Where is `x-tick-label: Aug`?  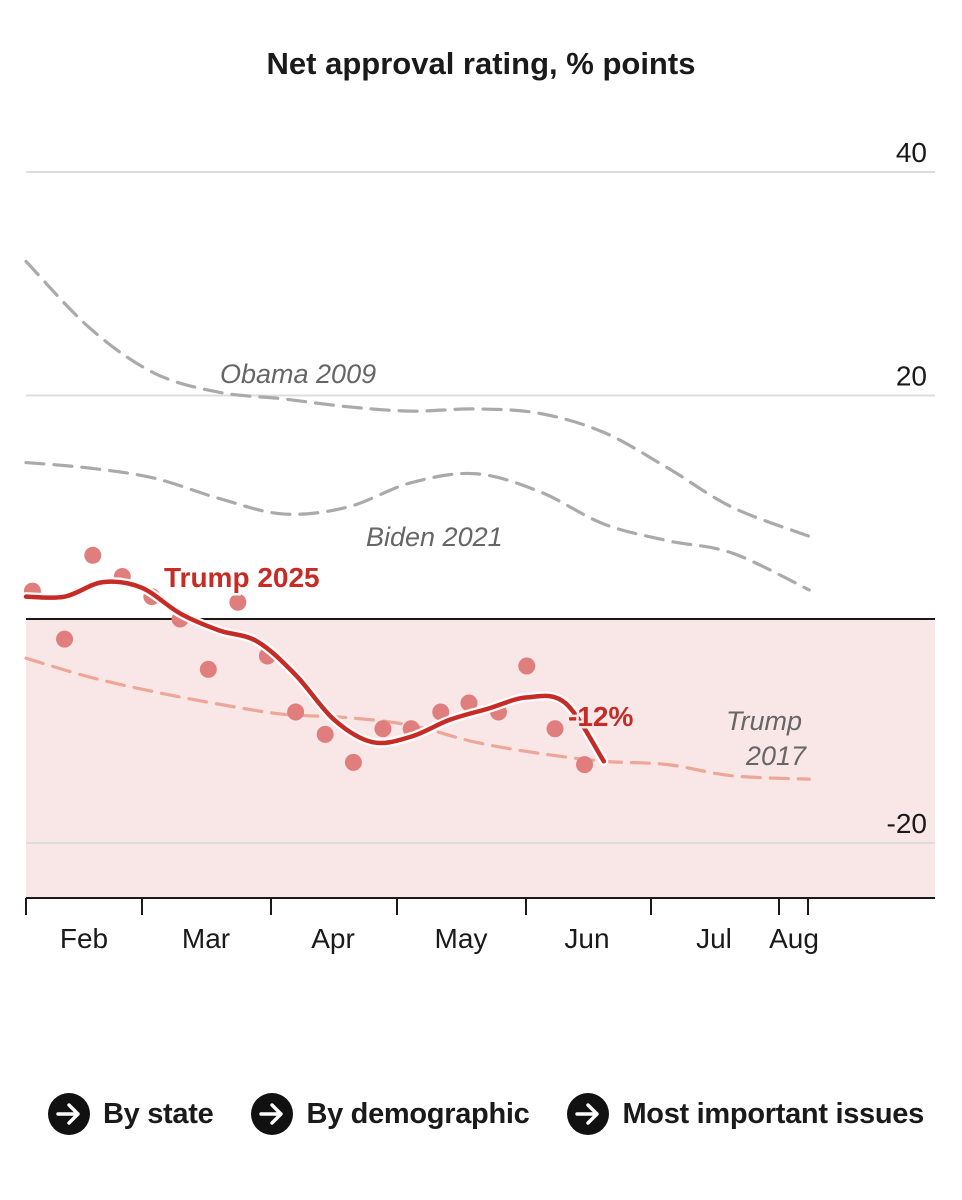 x-tick-label: Aug is located at coordinates (794, 938).